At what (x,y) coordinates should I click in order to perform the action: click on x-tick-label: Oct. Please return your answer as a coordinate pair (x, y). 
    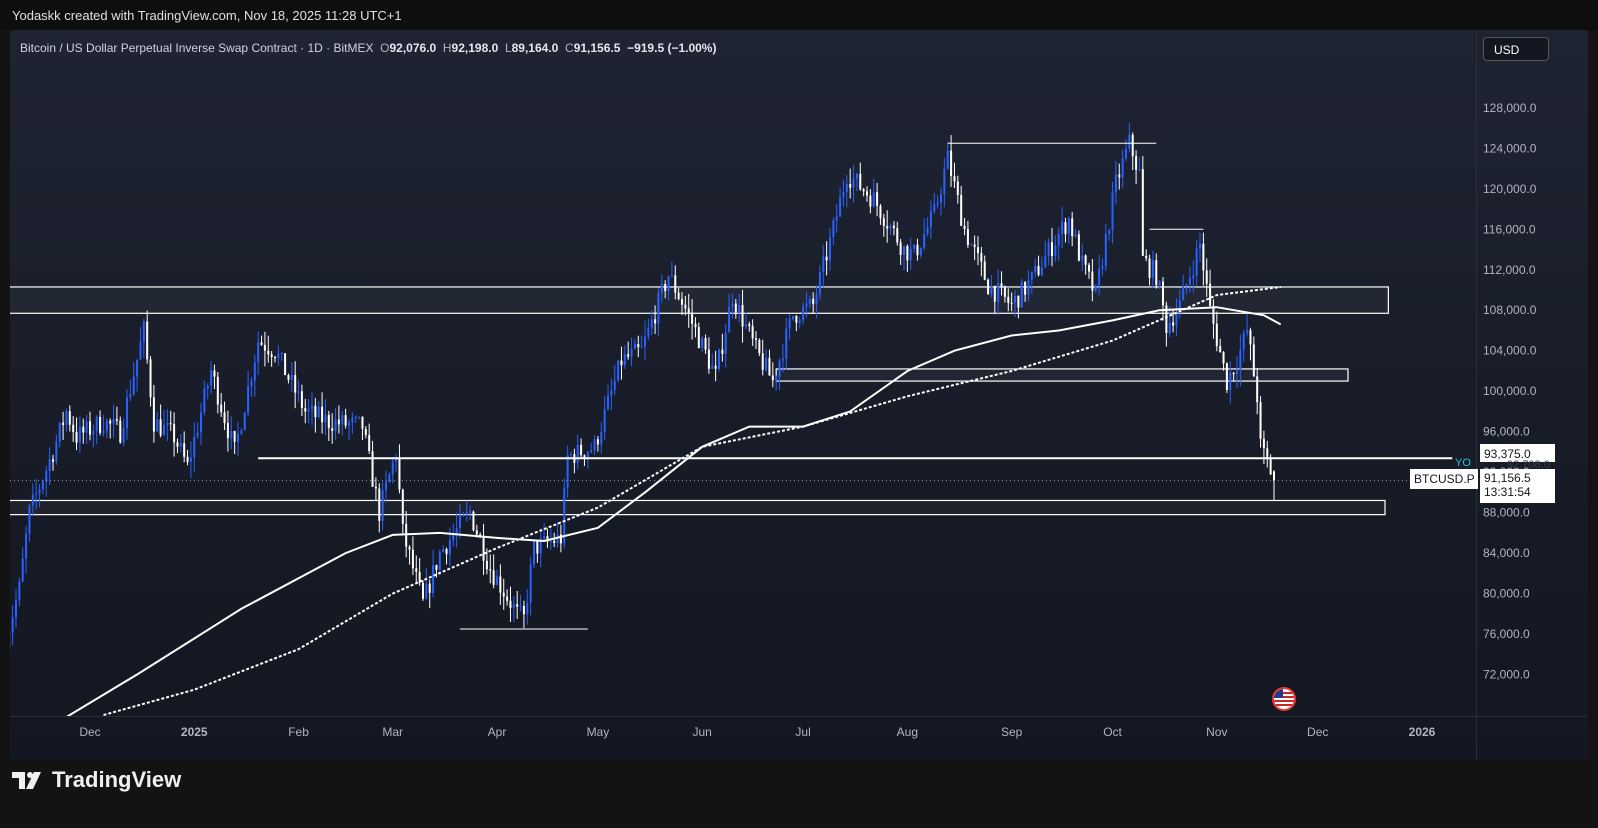
    Looking at the image, I should click on (1112, 732).